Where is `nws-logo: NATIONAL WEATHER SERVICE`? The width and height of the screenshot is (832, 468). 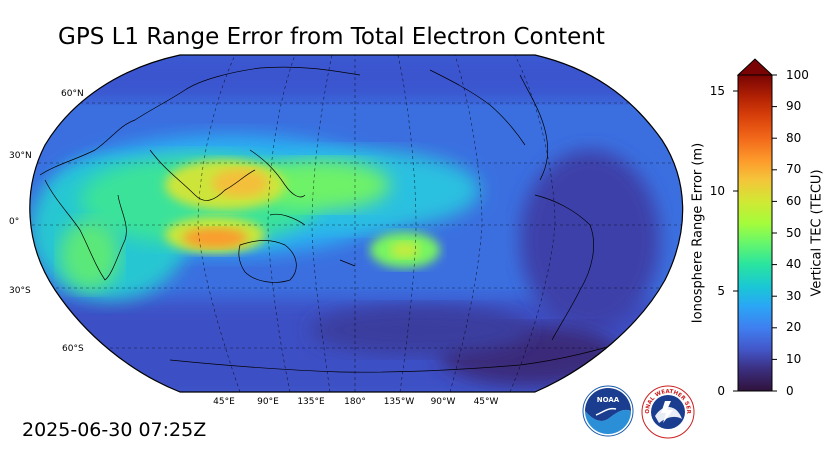
nws-logo: NATIONAL WEATHER SERVICE is located at coordinates (668, 412).